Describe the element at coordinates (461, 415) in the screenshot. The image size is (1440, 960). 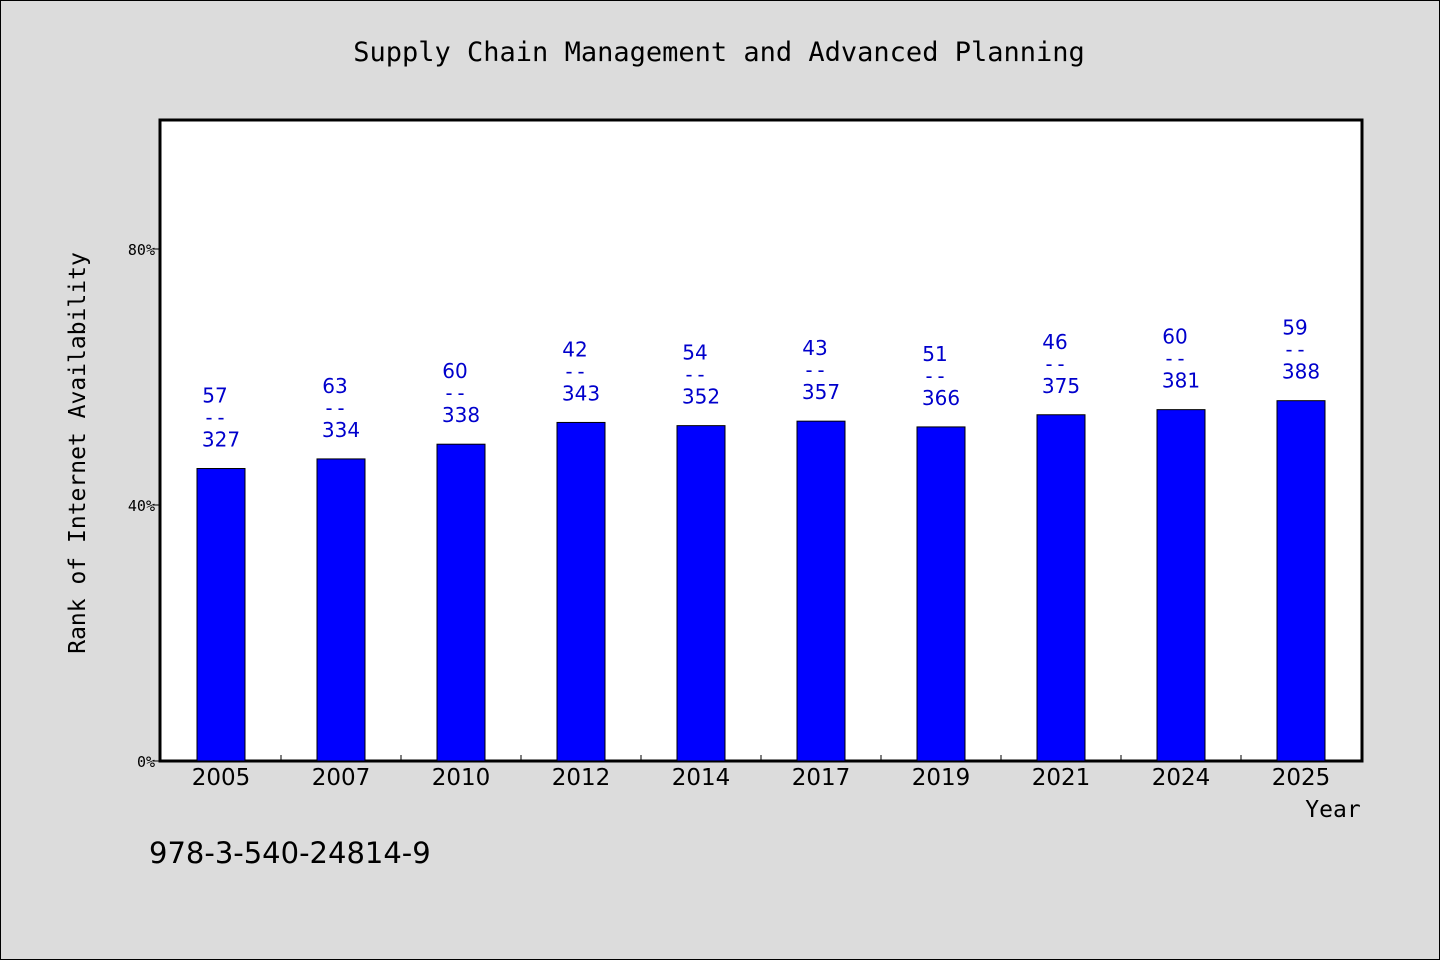
I see `data-label-bottom: 338` at that location.